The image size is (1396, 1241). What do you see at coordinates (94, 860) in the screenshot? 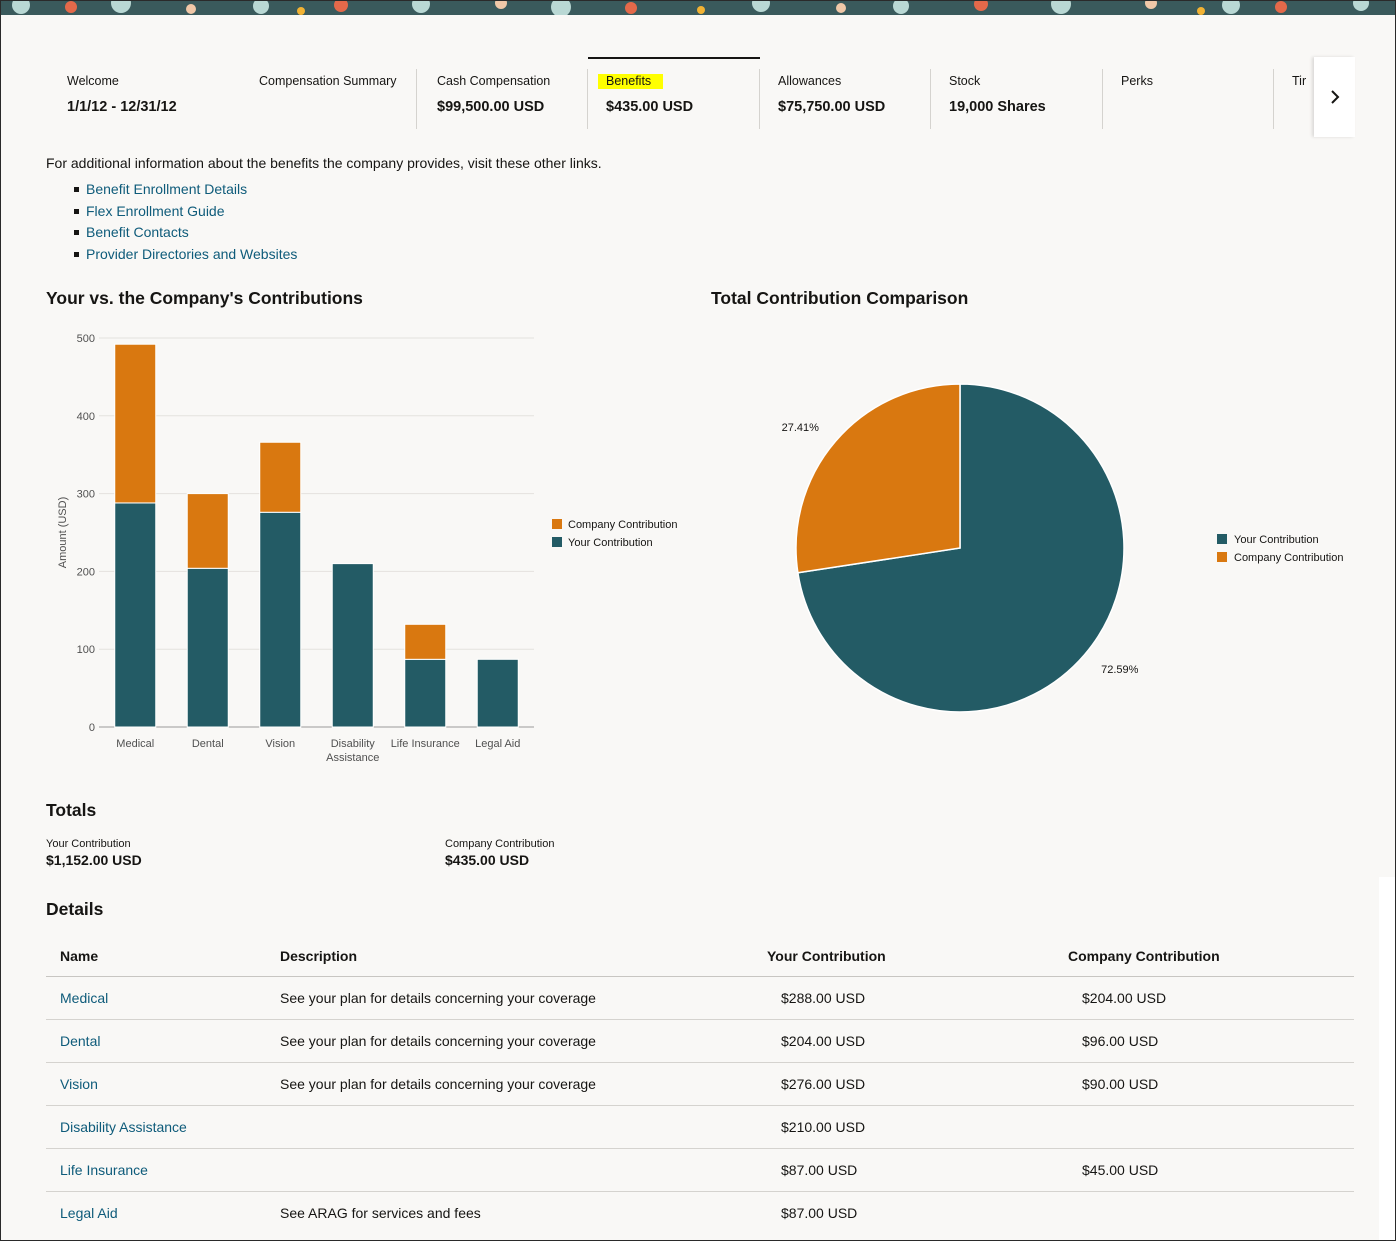
I see `total-your-value: $1,152.00 USD` at bounding box center [94, 860].